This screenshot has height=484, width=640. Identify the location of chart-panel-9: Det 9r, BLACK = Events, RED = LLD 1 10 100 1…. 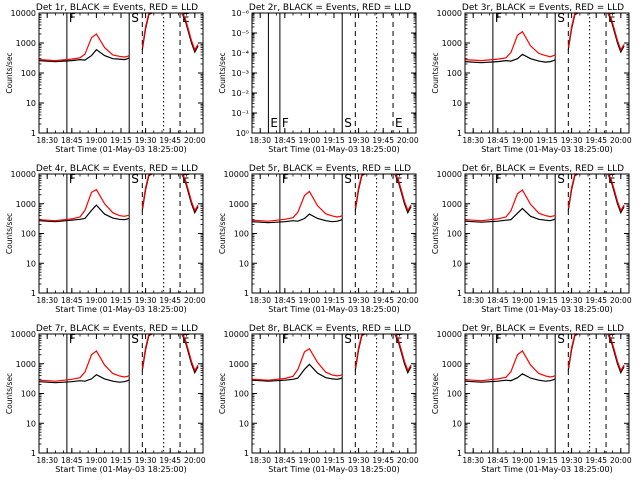
(531, 399).